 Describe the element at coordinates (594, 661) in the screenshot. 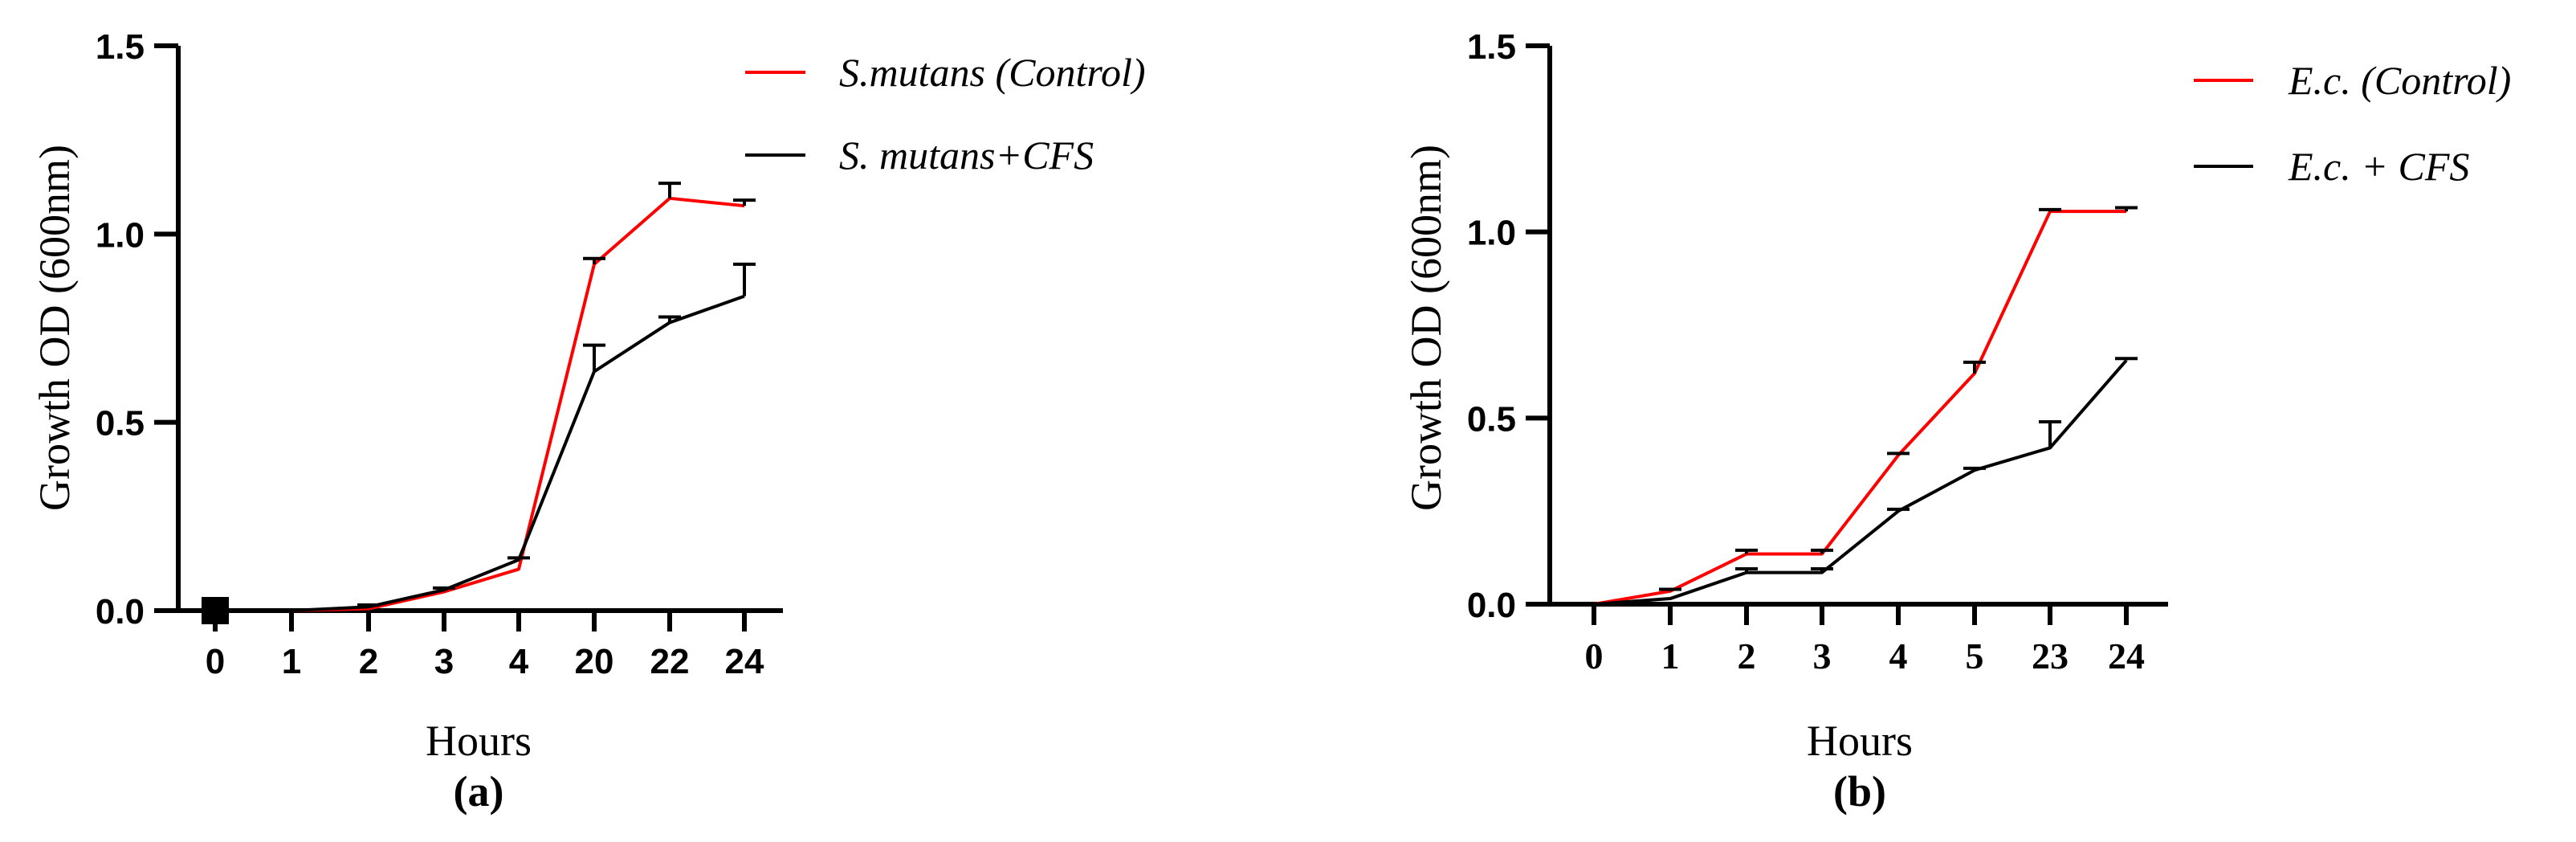

I see `x-tick-label: 20` at that location.